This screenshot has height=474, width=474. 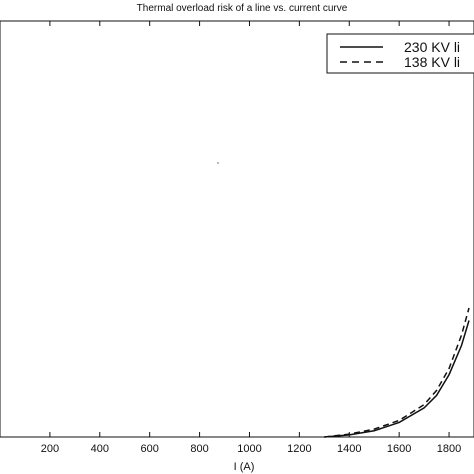 I want to click on x-tick-label: 1600, so click(x=399, y=449).